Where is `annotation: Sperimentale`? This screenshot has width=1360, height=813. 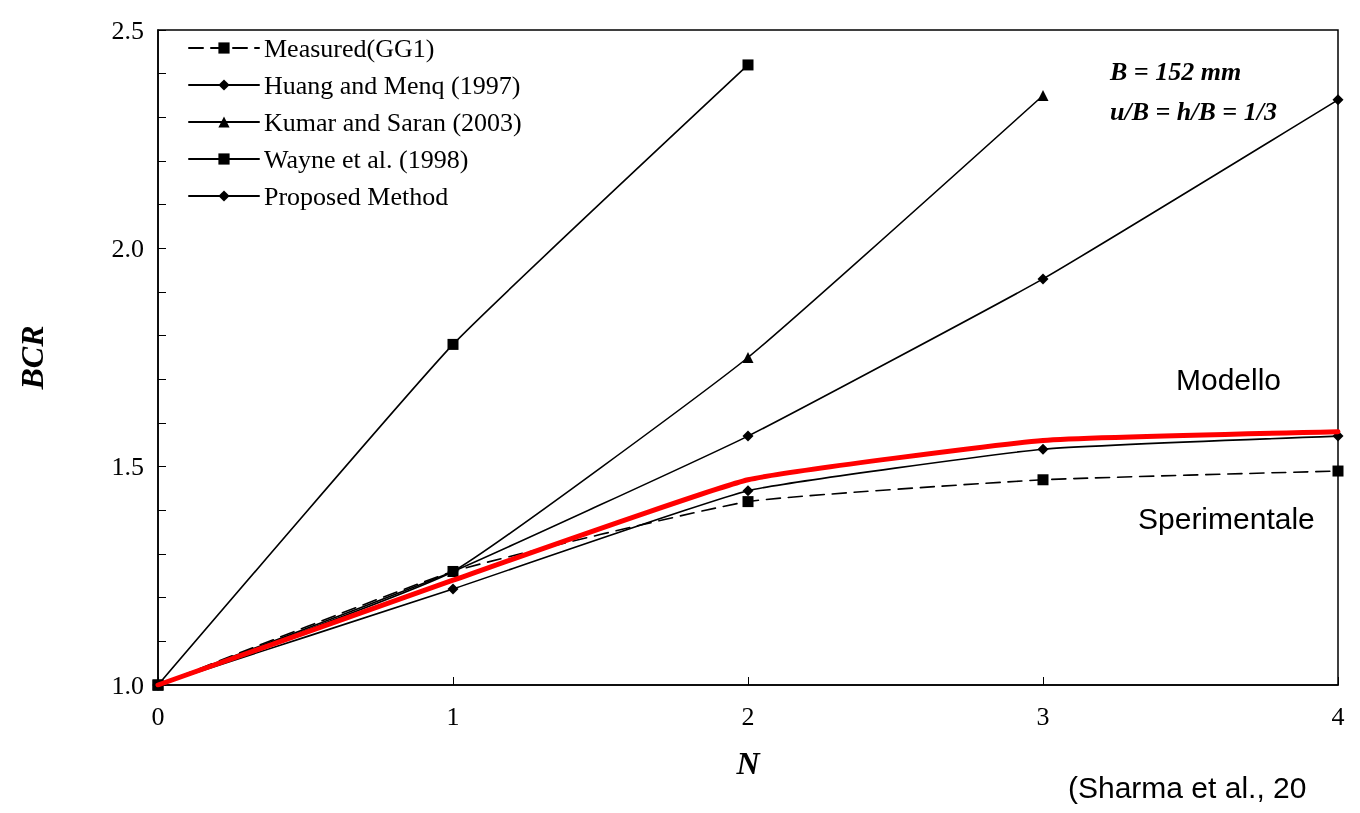 annotation: Sperimentale is located at coordinates (1226, 518).